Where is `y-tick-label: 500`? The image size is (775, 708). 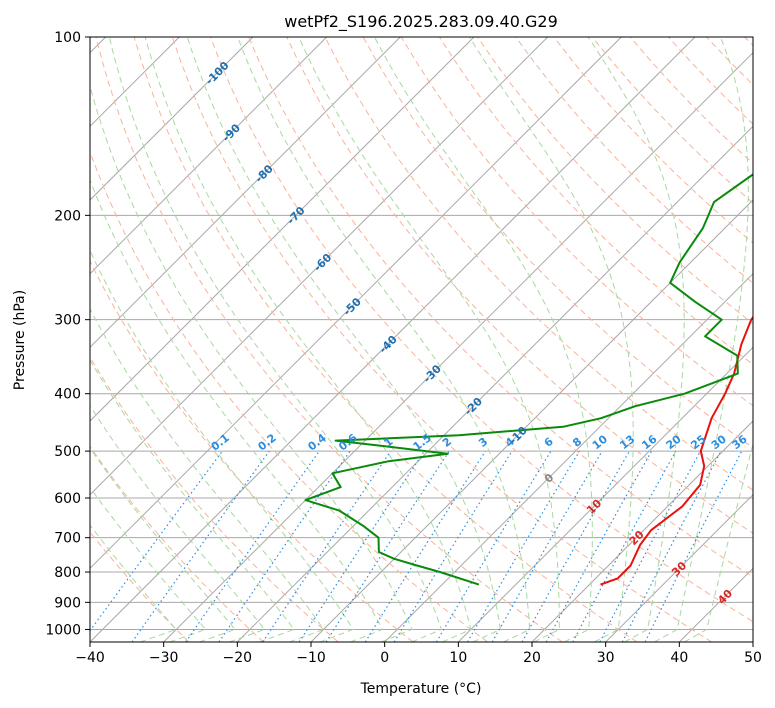 y-tick-label: 500 is located at coordinates (67, 452).